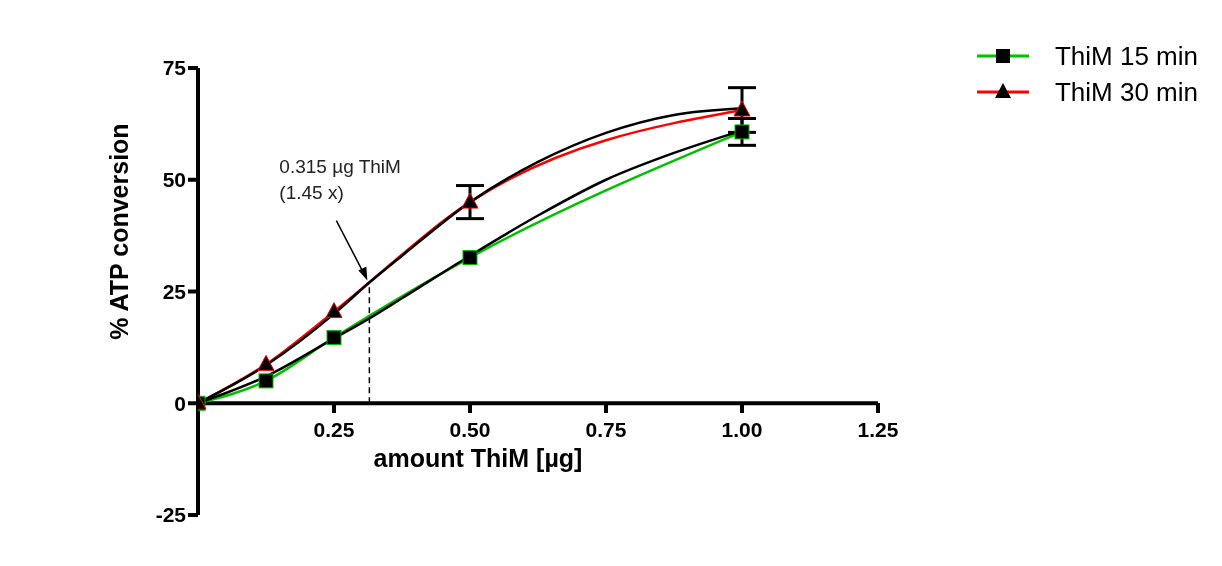 The image size is (1222, 566). I want to click on x-axis-title: amount ThiM [µg], so click(478, 458).